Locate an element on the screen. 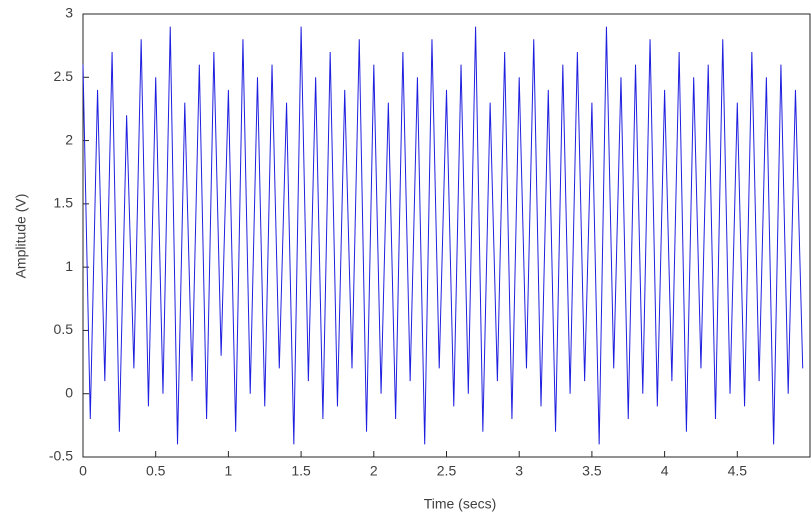 This screenshot has height=517, width=811. x-tick-label: 1.5 is located at coordinates (301, 471).